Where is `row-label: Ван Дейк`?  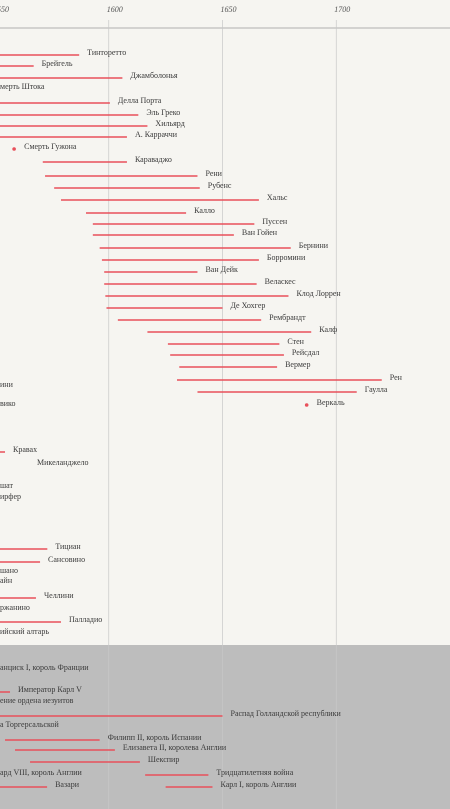
row-label: Ван Дейк is located at coordinates (221, 269).